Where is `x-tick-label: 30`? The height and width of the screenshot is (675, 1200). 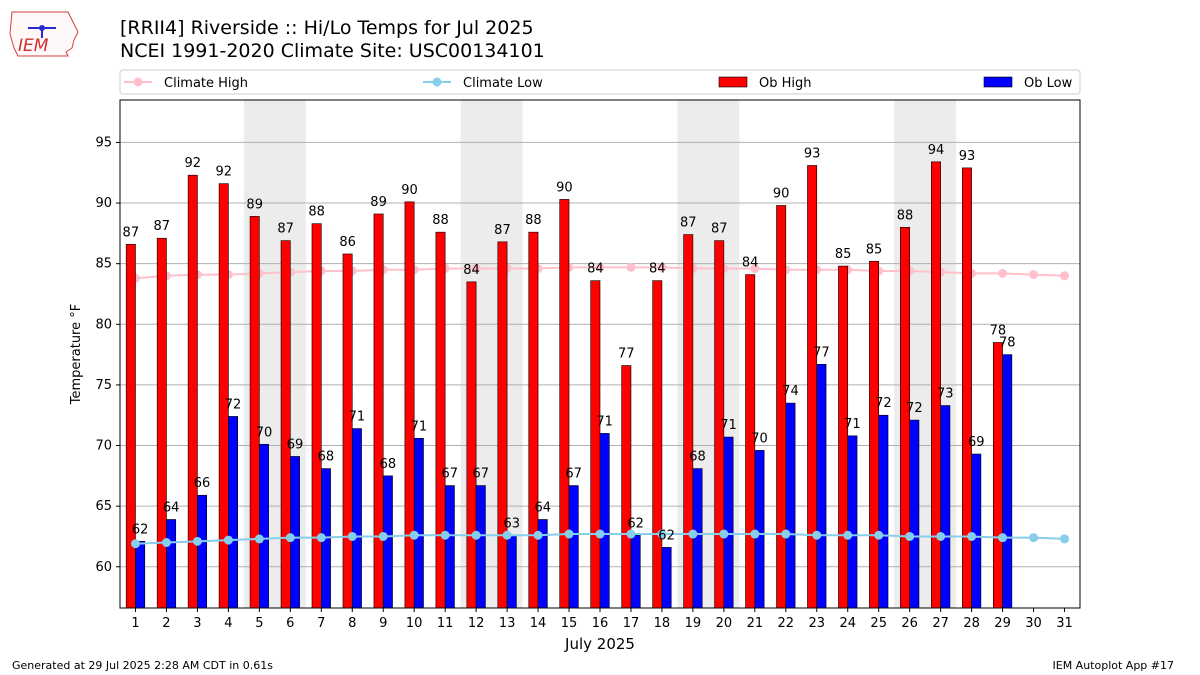 x-tick-label: 30 is located at coordinates (1033, 623).